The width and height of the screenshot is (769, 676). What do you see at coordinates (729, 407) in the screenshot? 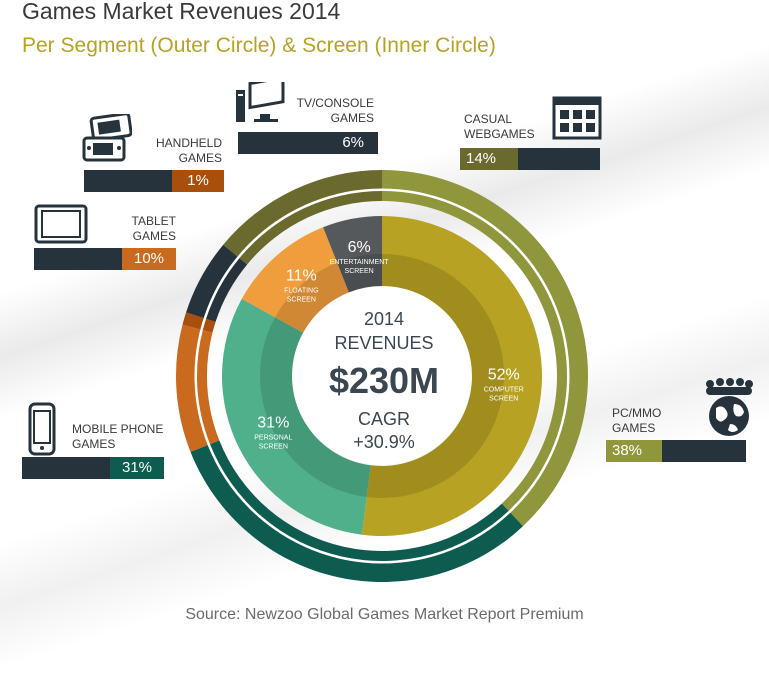
I see `globe-community-icon` at bounding box center [729, 407].